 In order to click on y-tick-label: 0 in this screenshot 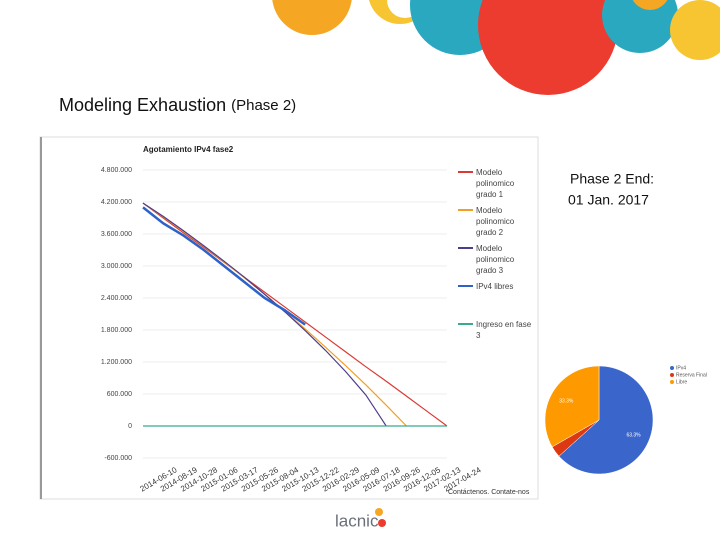, I will do `click(130, 426)`.